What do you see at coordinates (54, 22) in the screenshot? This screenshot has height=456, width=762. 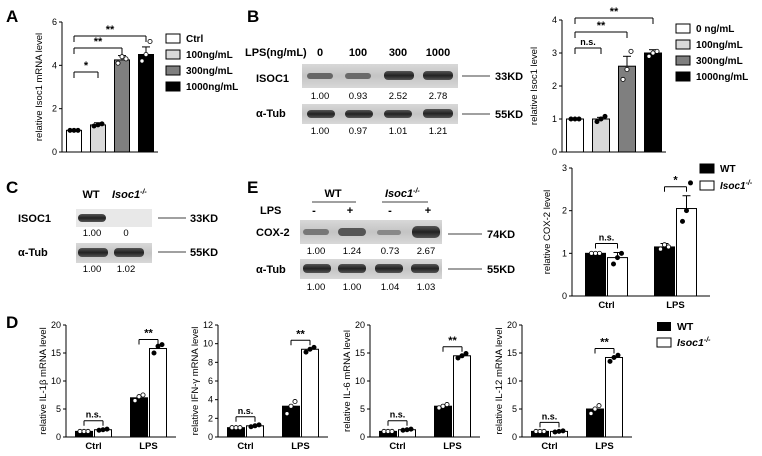 I see `y-tick-label: 6` at bounding box center [54, 22].